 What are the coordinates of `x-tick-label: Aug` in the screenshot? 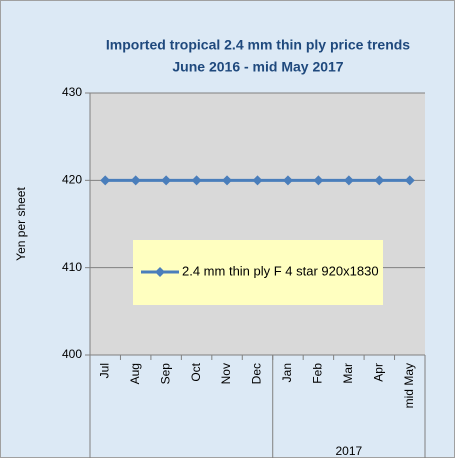 It's located at (135, 373).